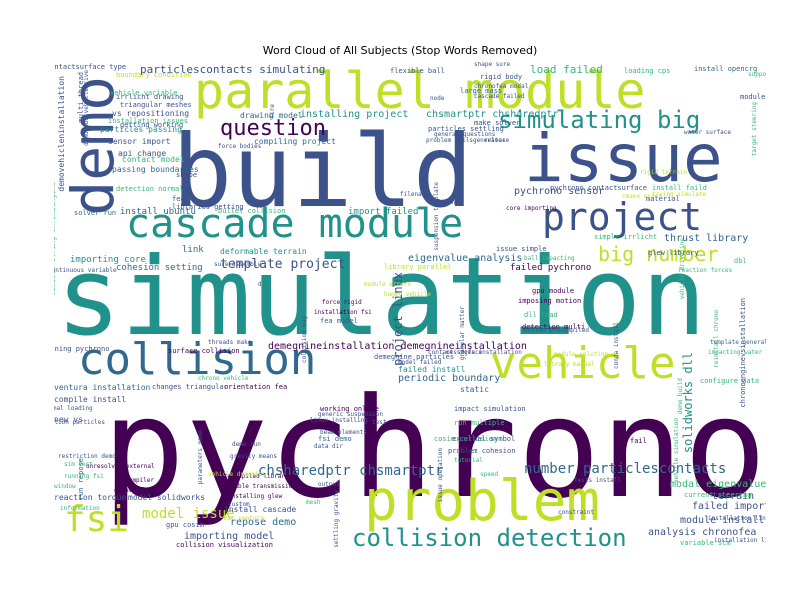 Image resolution: width=800 pixels, height=600 pixels. What do you see at coordinates (95, 213) in the screenshot?
I see `cloud-word: solver run` at bounding box center [95, 213].